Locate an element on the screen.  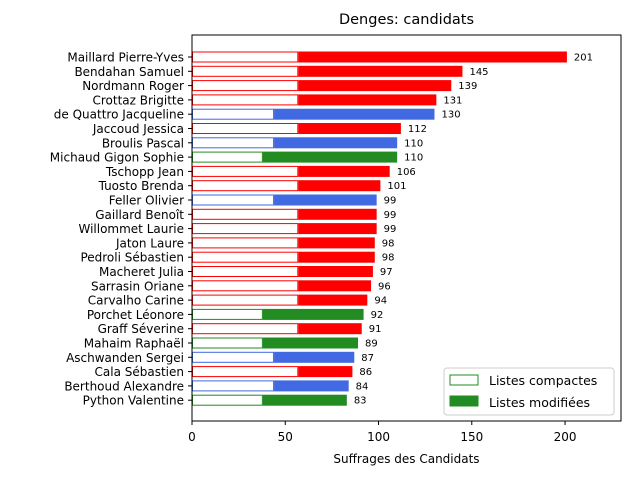
candidate-label: Graff Séverine is located at coordinates (141, 329).